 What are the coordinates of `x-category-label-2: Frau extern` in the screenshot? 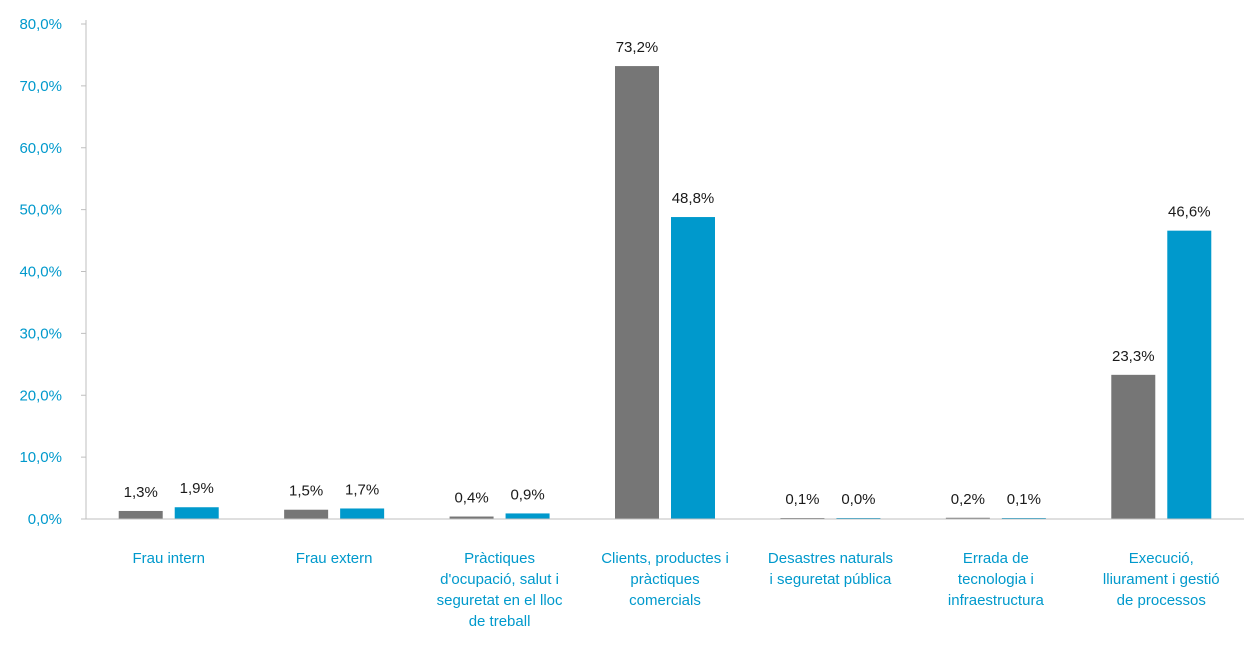 It's located at (334, 558).